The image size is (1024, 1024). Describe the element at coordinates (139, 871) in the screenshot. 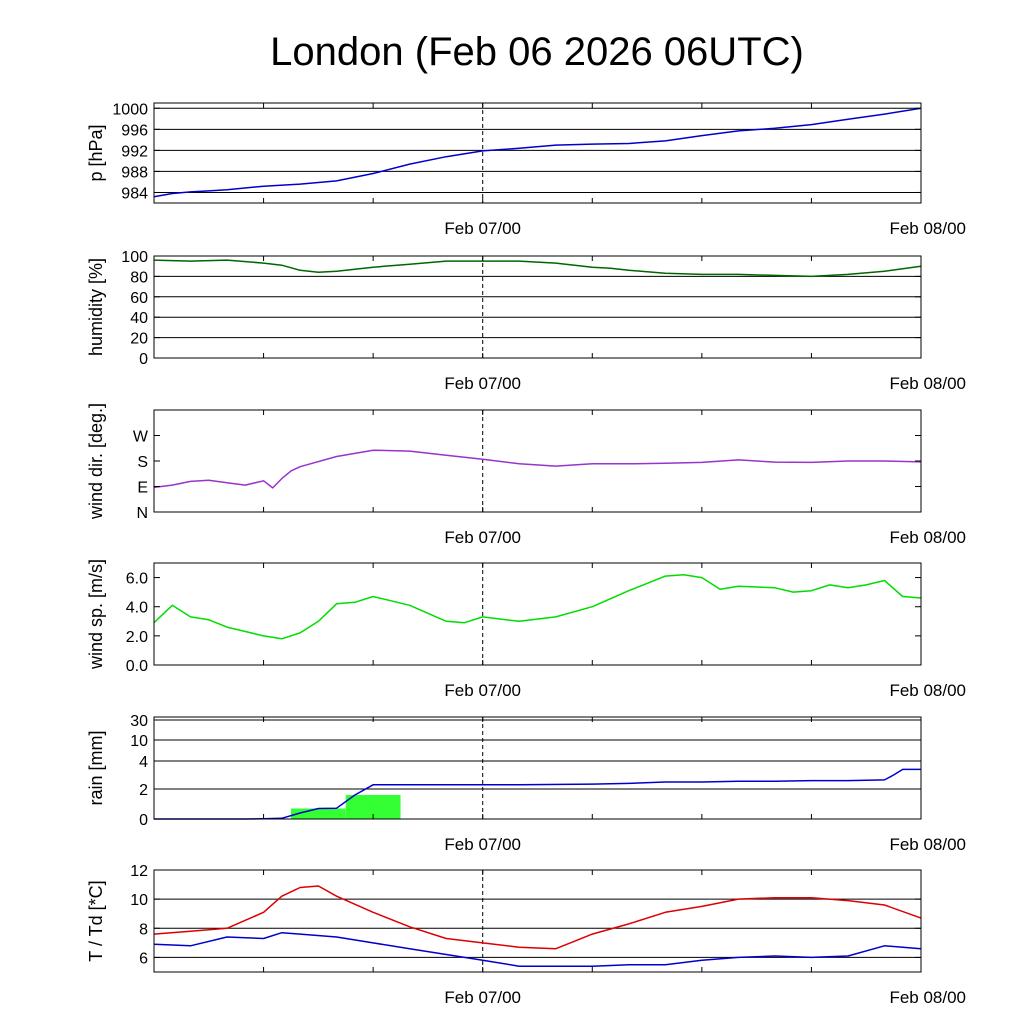

I see `ytick-label: 12` at that location.